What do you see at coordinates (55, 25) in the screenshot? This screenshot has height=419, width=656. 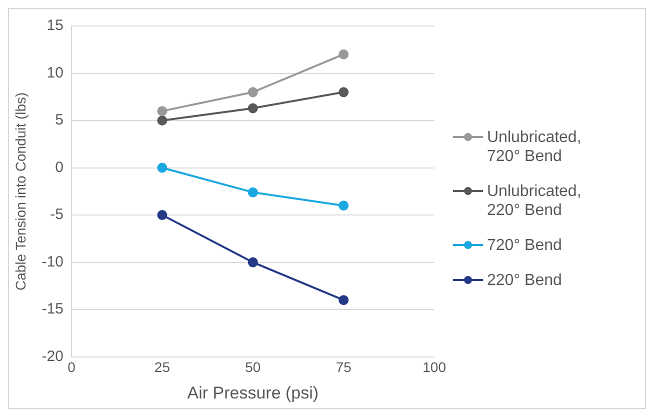 I see `y-tick-label: 15` at bounding box center [55, 25].